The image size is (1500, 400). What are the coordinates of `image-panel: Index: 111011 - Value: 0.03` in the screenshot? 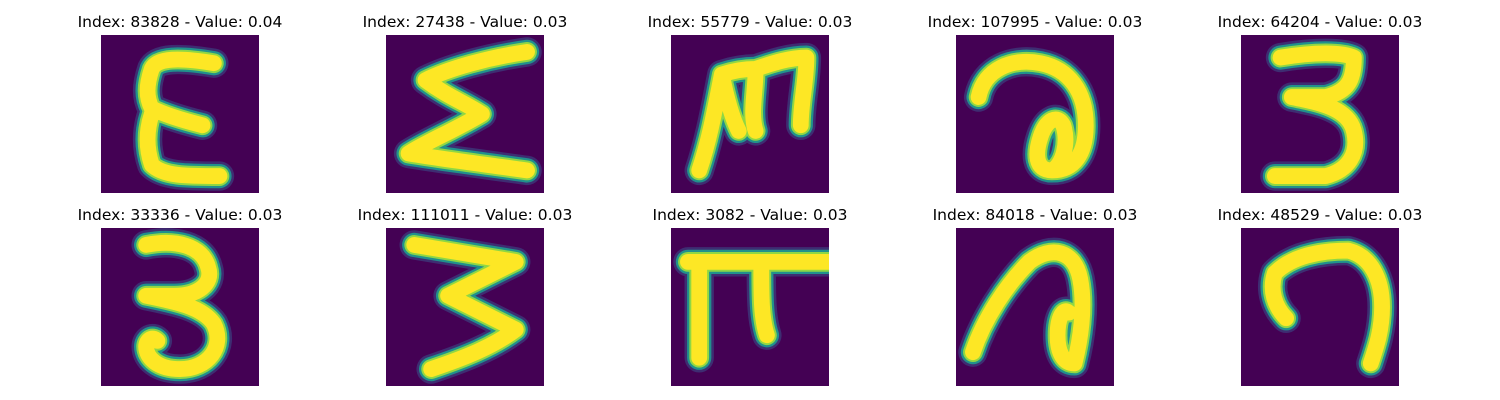 It's located at (465, 301).